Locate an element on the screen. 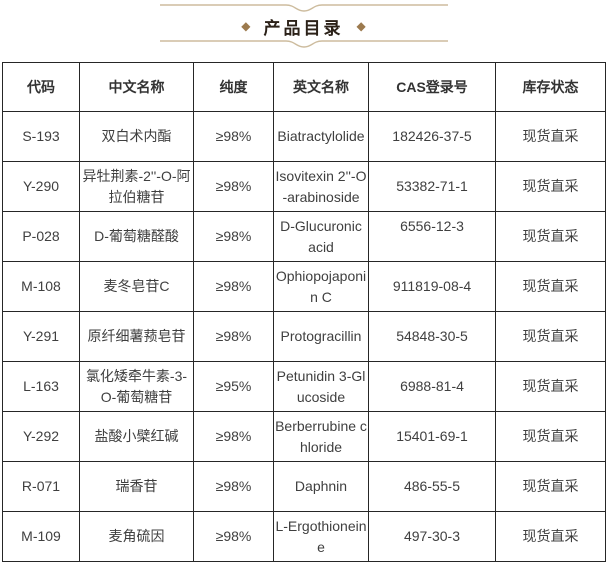  cell-en-name: Biatractylolide is located at coordinates (321, 136).